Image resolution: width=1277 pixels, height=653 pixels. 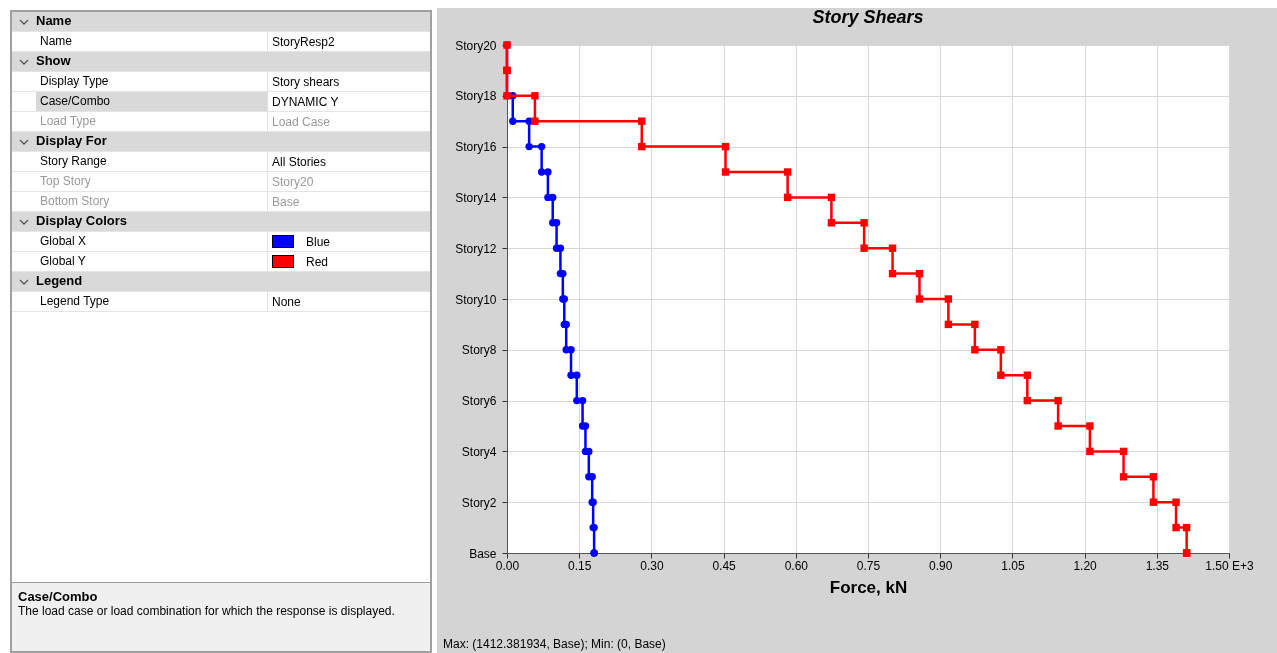 What do you see at coordinates (941, 565) in the screenshot?
I see `x-tick-label: 0.90` at bounding box center [941, 565].